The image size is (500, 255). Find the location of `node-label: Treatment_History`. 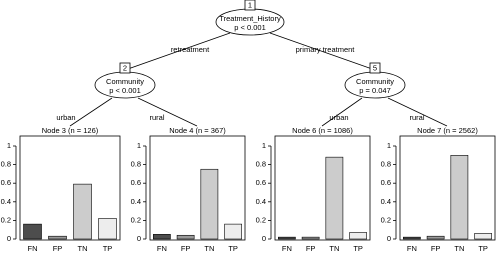

node-label: Treatment_History is located at coordinates (250, 18).